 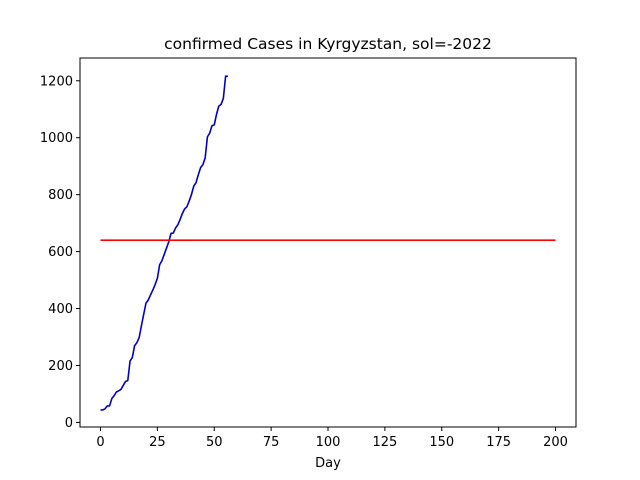 I want to click on y-tick-label: 400, so click(x=60, y=309).